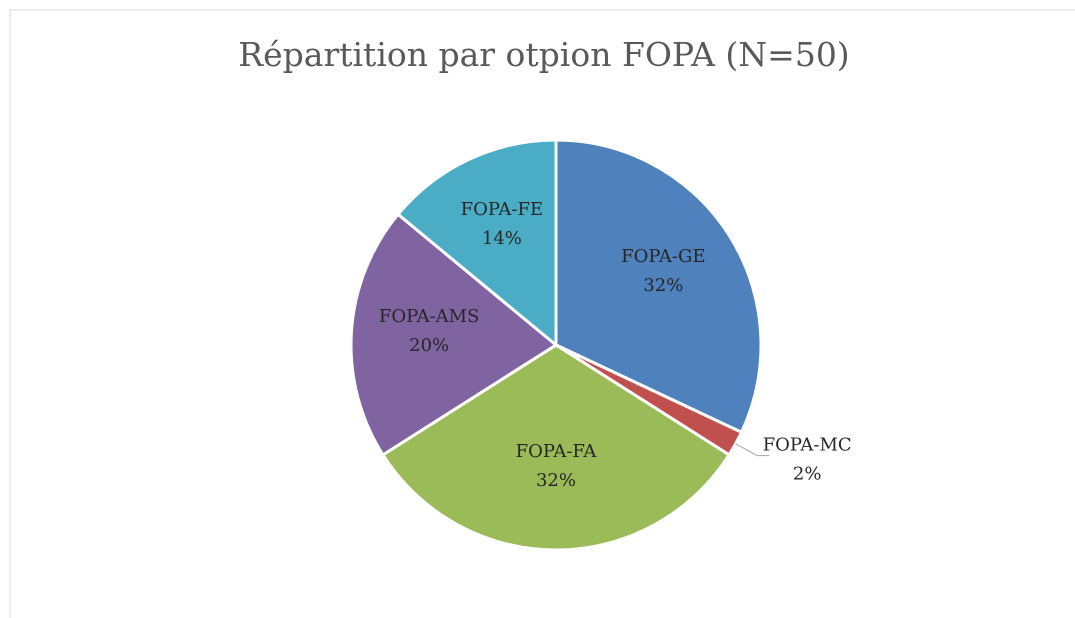 Image resolution: width=1075 pixels, height=618 pixels. I want to click on value-label: 2%, so click(807, 474).